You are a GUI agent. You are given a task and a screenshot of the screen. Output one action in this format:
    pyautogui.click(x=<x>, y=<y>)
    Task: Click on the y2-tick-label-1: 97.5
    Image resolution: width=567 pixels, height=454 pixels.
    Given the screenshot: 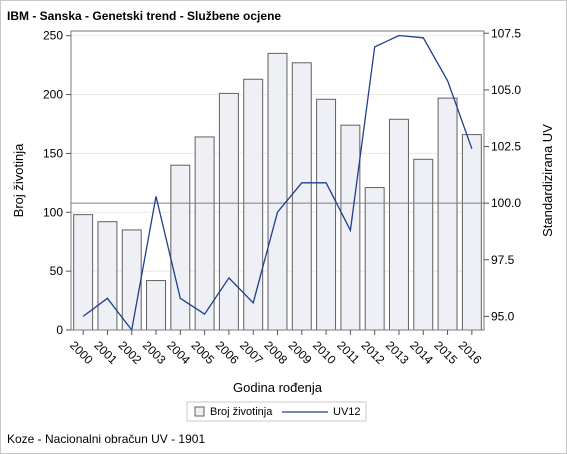 What is the action you would take?
    pyautogui.click(x=503, y=260)
    